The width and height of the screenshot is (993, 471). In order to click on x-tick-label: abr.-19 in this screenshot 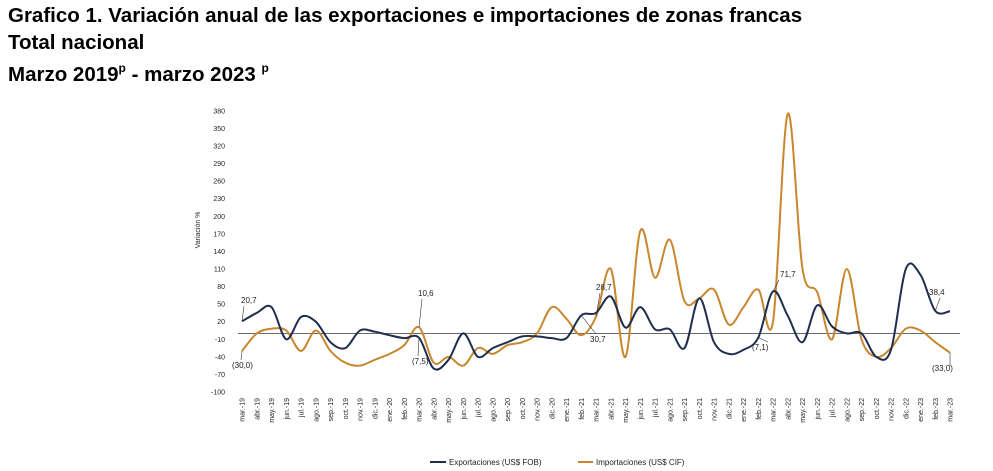, I will do `click(257, 409)`.